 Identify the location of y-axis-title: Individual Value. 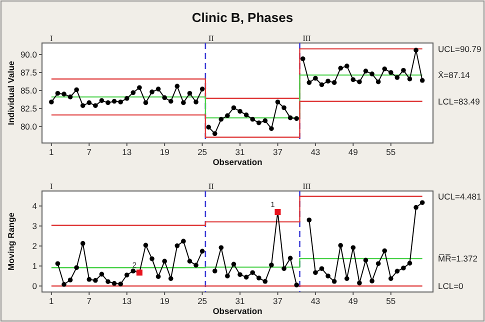
(11, 93).